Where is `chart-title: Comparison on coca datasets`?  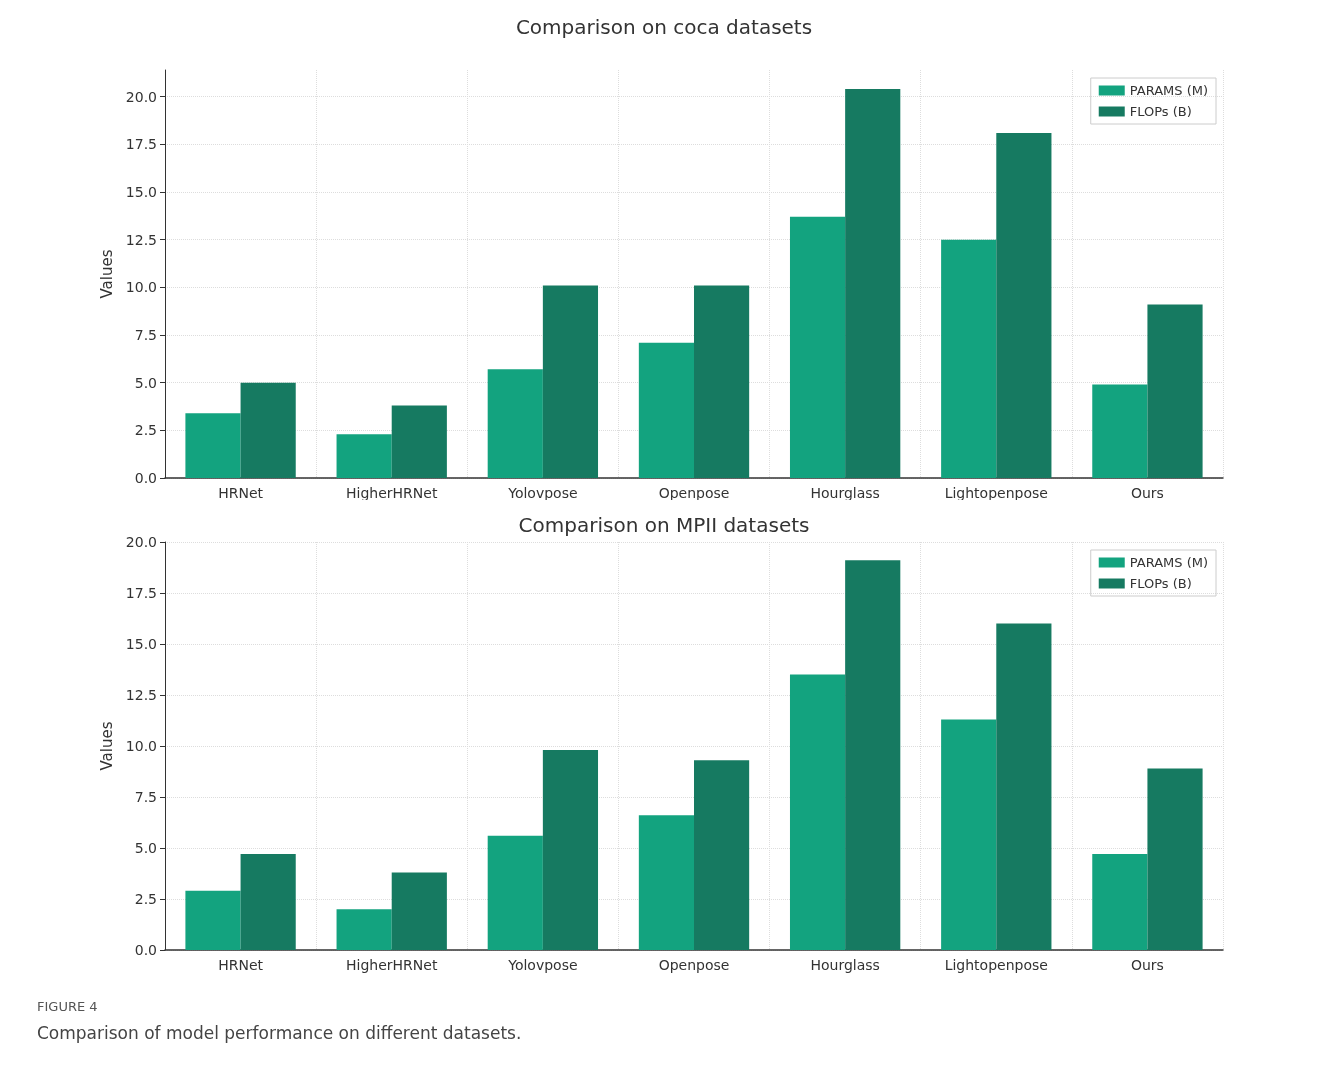 chart-title: Comparison on coca datasets is located at coordinates (664, 27).